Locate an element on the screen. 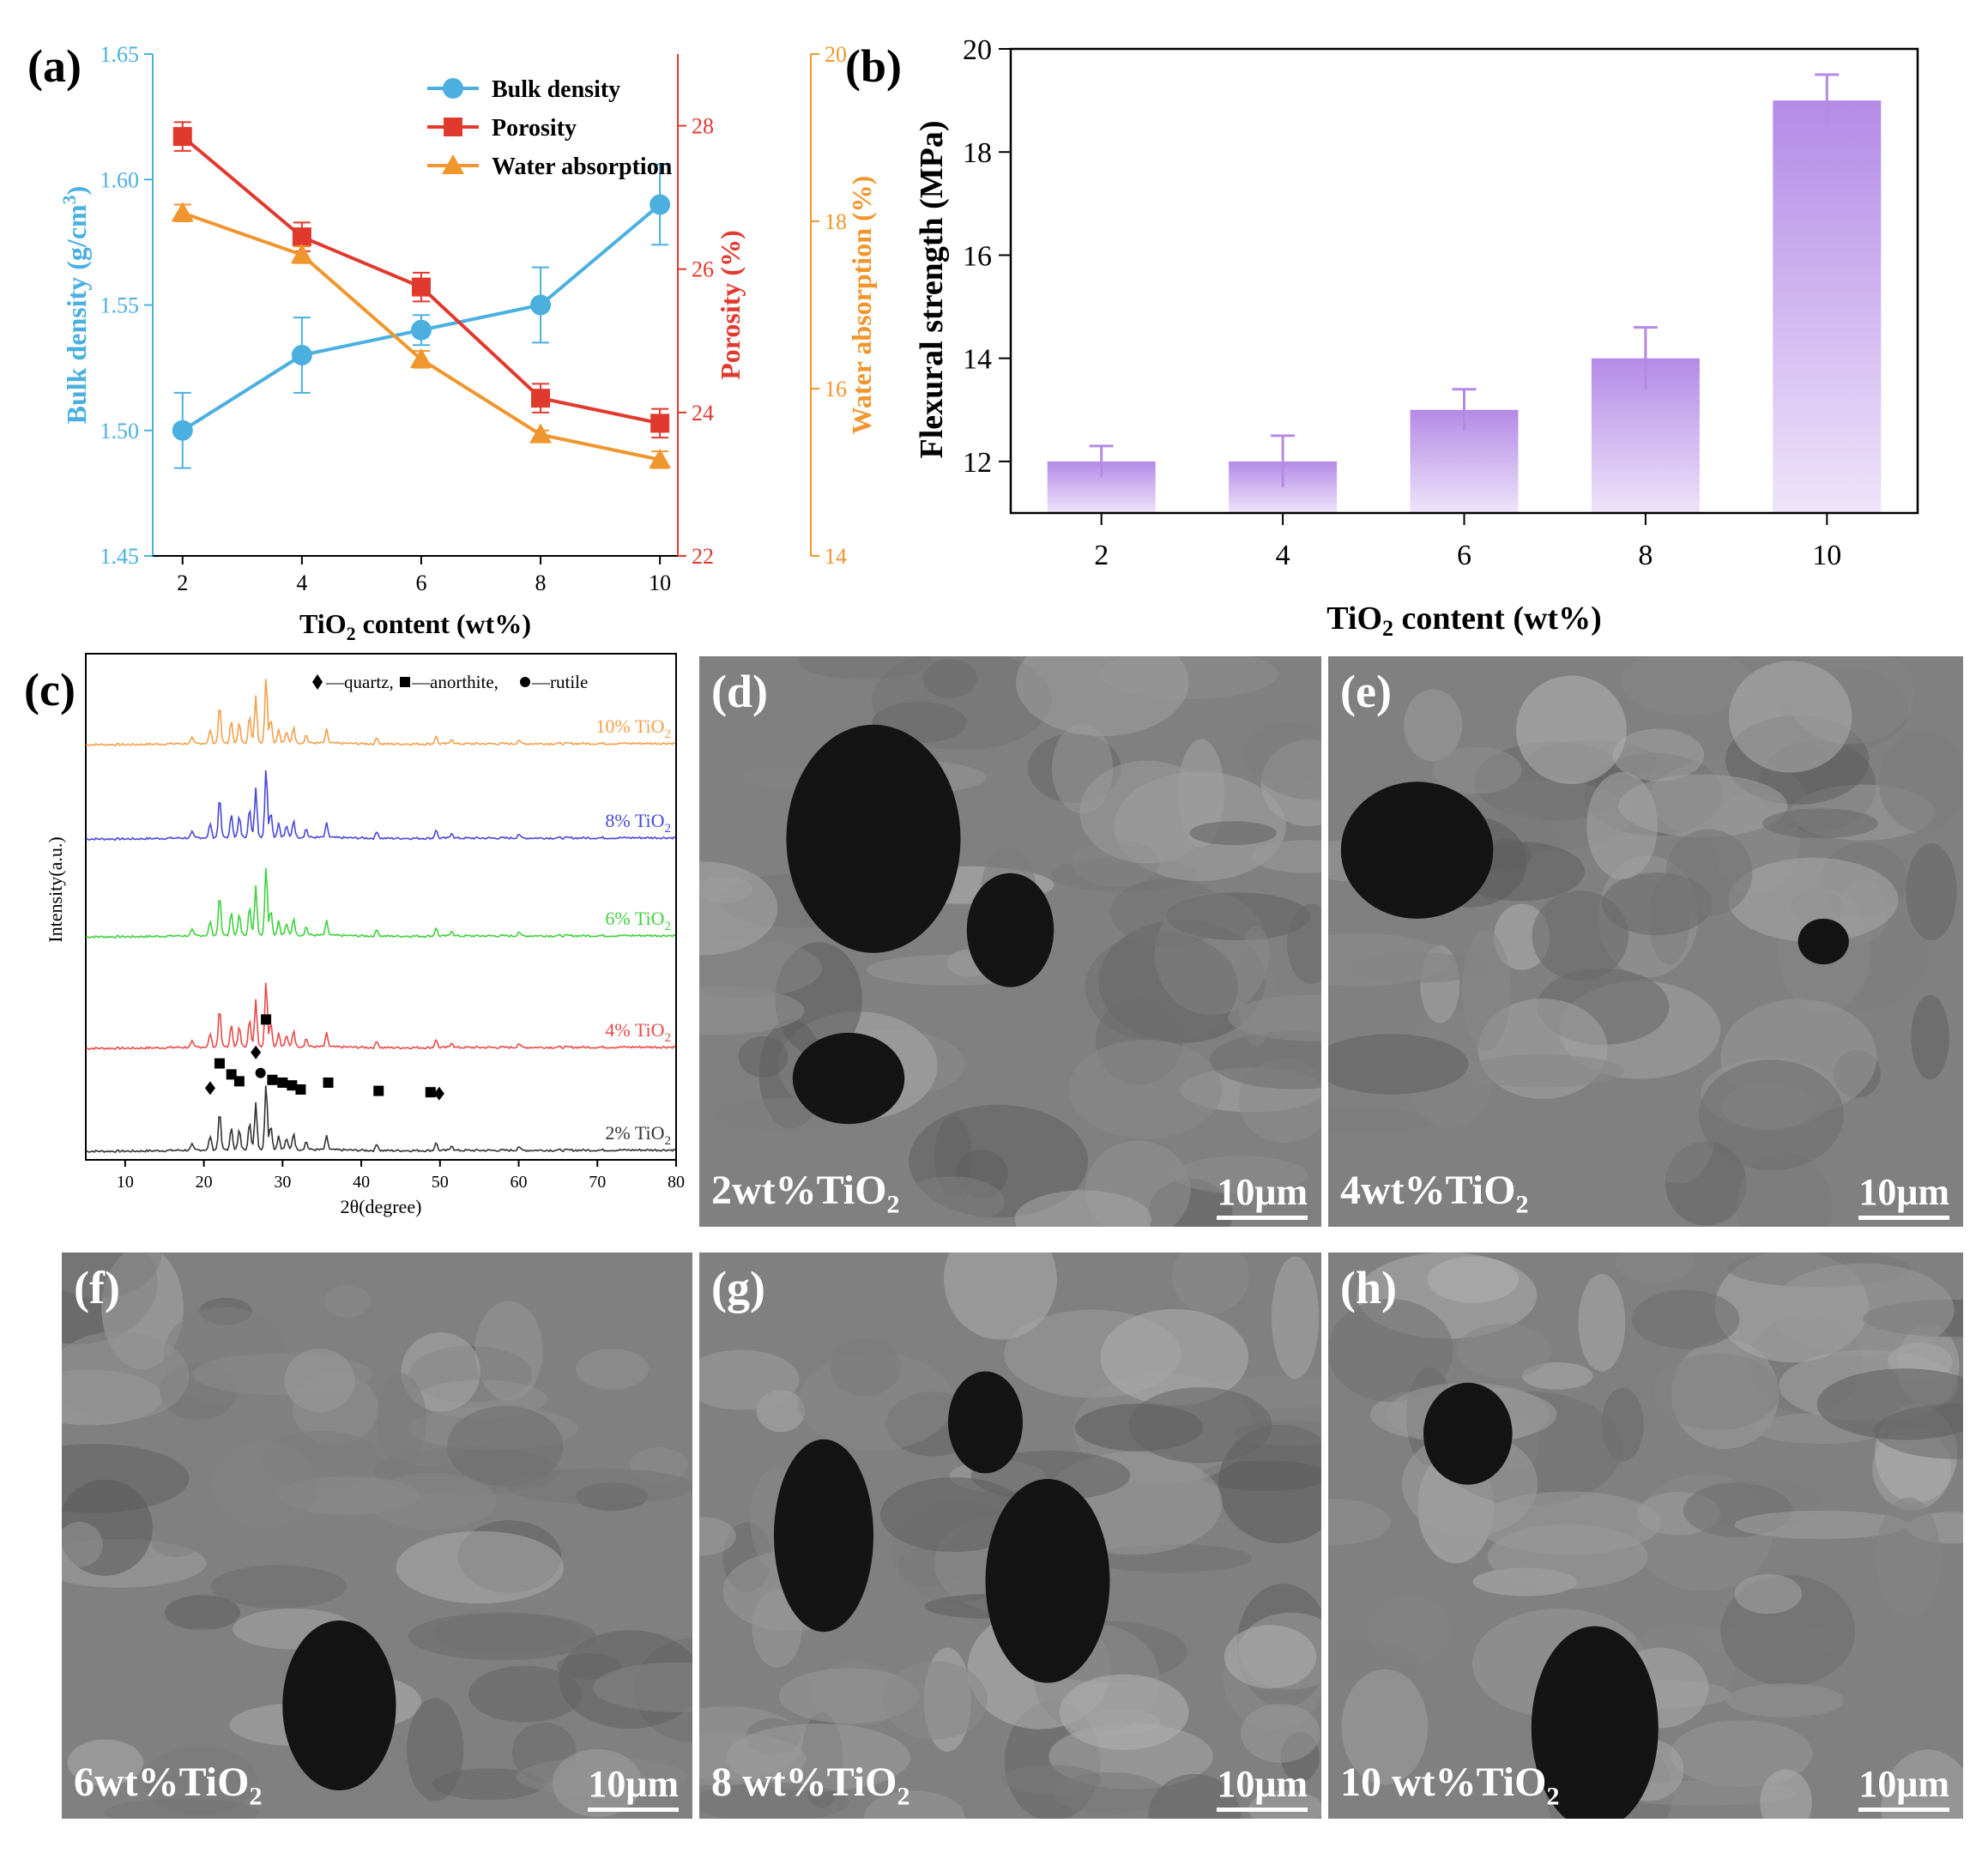 This screenshot has width=1988, height=1853. c-x-tick-label: 70 is located at coordinates (597, 1182).